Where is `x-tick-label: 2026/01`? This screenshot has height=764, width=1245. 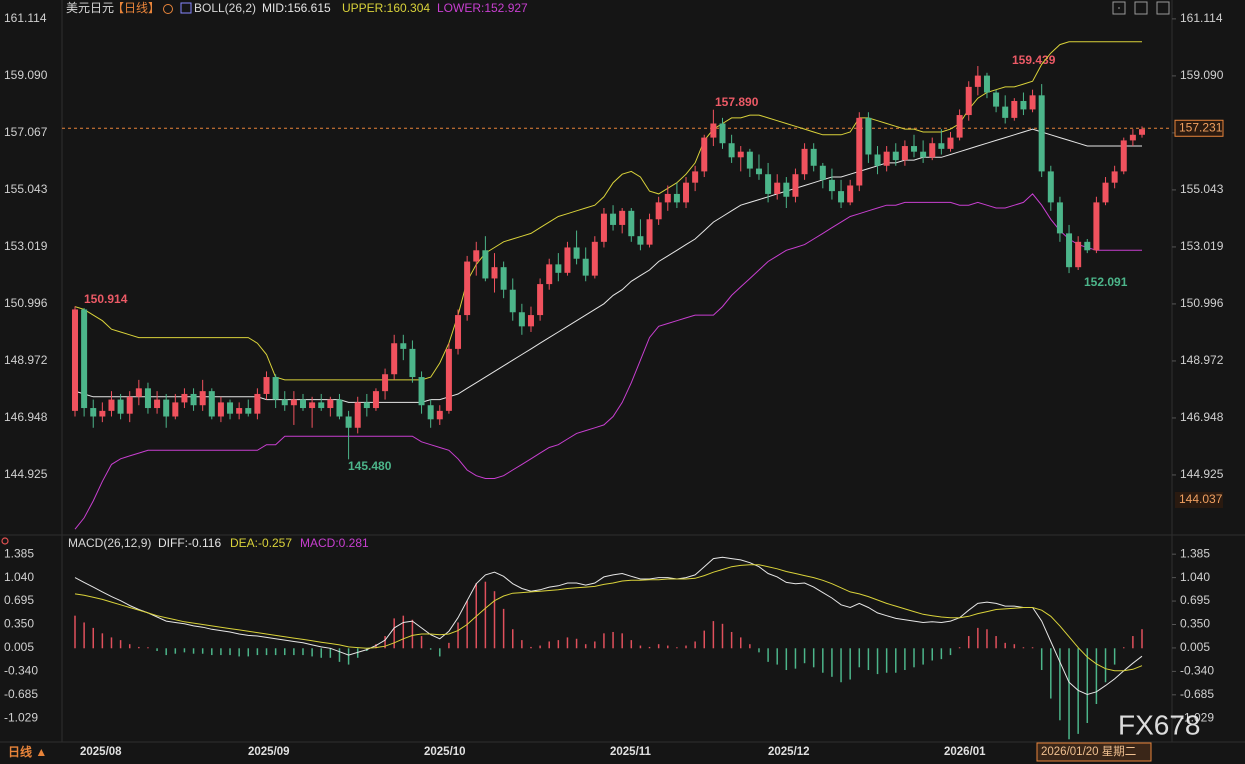 x-tick-label: 2026/01 is located at coordinates (965, 752).